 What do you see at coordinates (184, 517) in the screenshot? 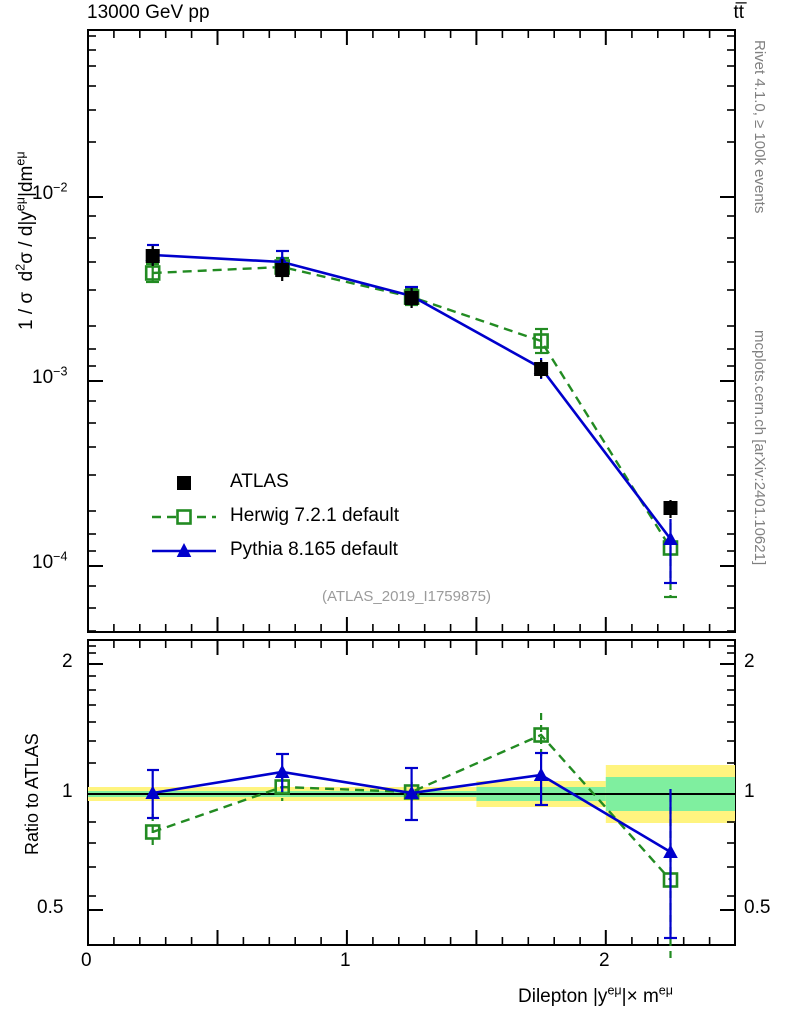
I see `legend-marker-herwig` at bounding box center [184, 517].